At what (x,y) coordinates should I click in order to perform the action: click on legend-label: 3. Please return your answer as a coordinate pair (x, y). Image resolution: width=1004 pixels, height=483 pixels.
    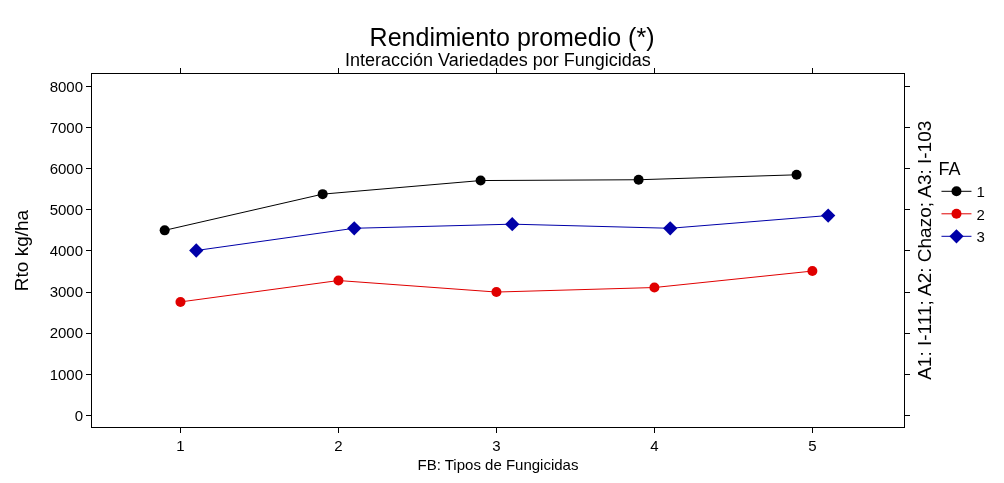
    Looking at the image, I should click on (980, 237).